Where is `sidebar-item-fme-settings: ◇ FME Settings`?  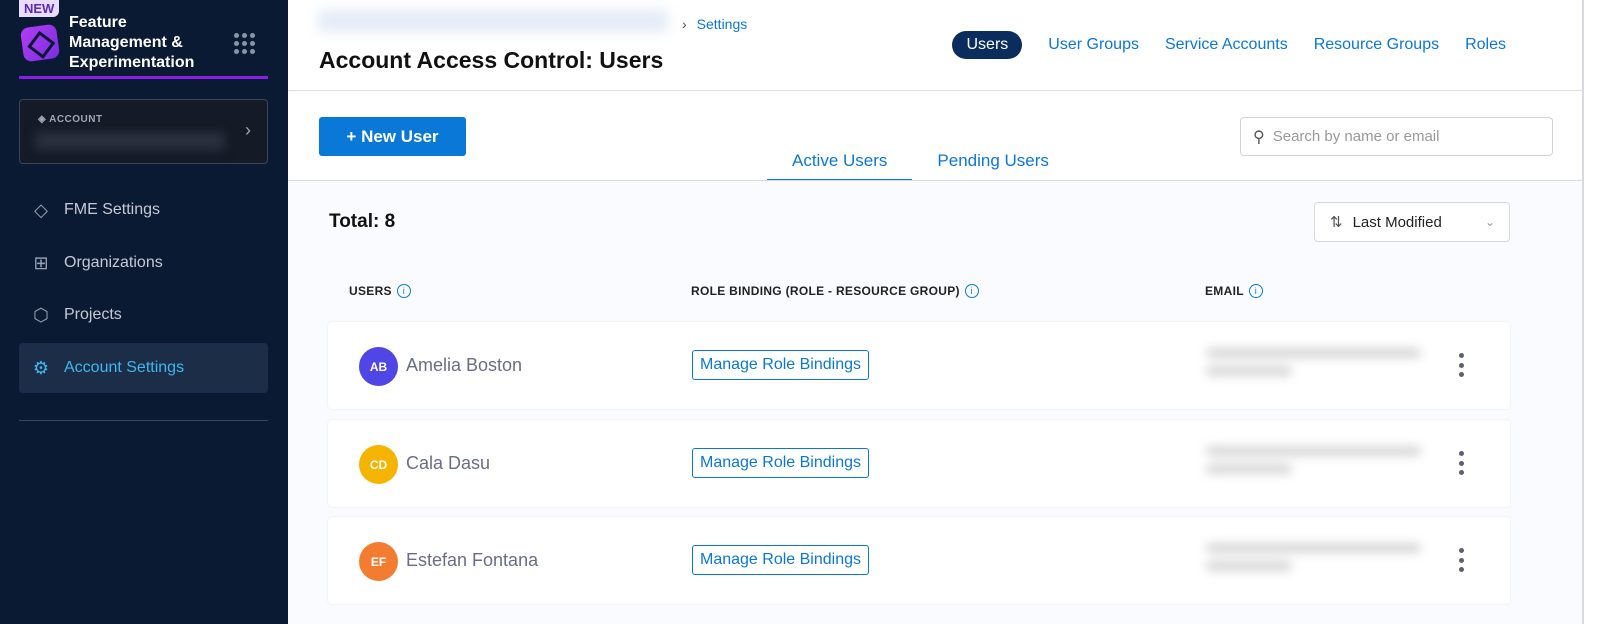 sidebar-item-fme-settings: ◇ FME Settings is located at coordinates (143, 210).